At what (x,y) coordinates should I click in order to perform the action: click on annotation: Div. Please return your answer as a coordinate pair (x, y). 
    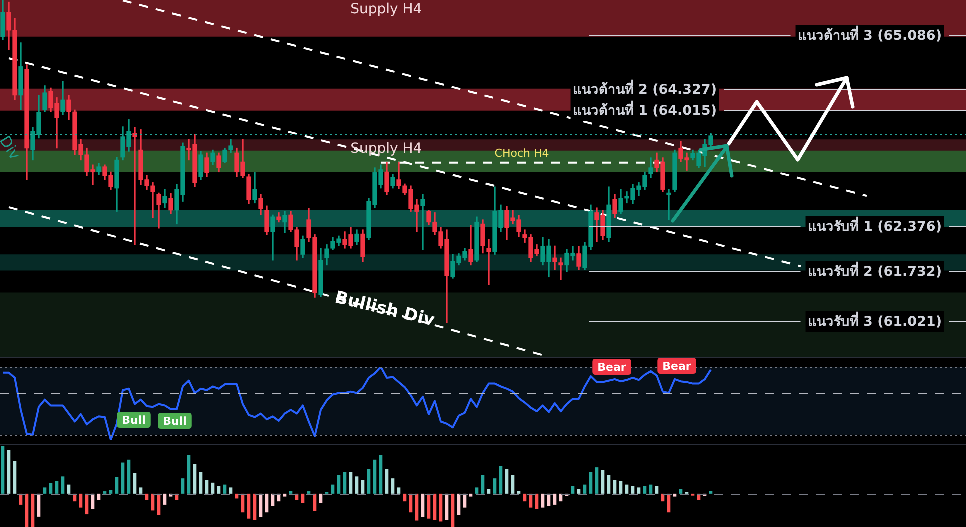
    Looking at the image, I should click on (12, 148).